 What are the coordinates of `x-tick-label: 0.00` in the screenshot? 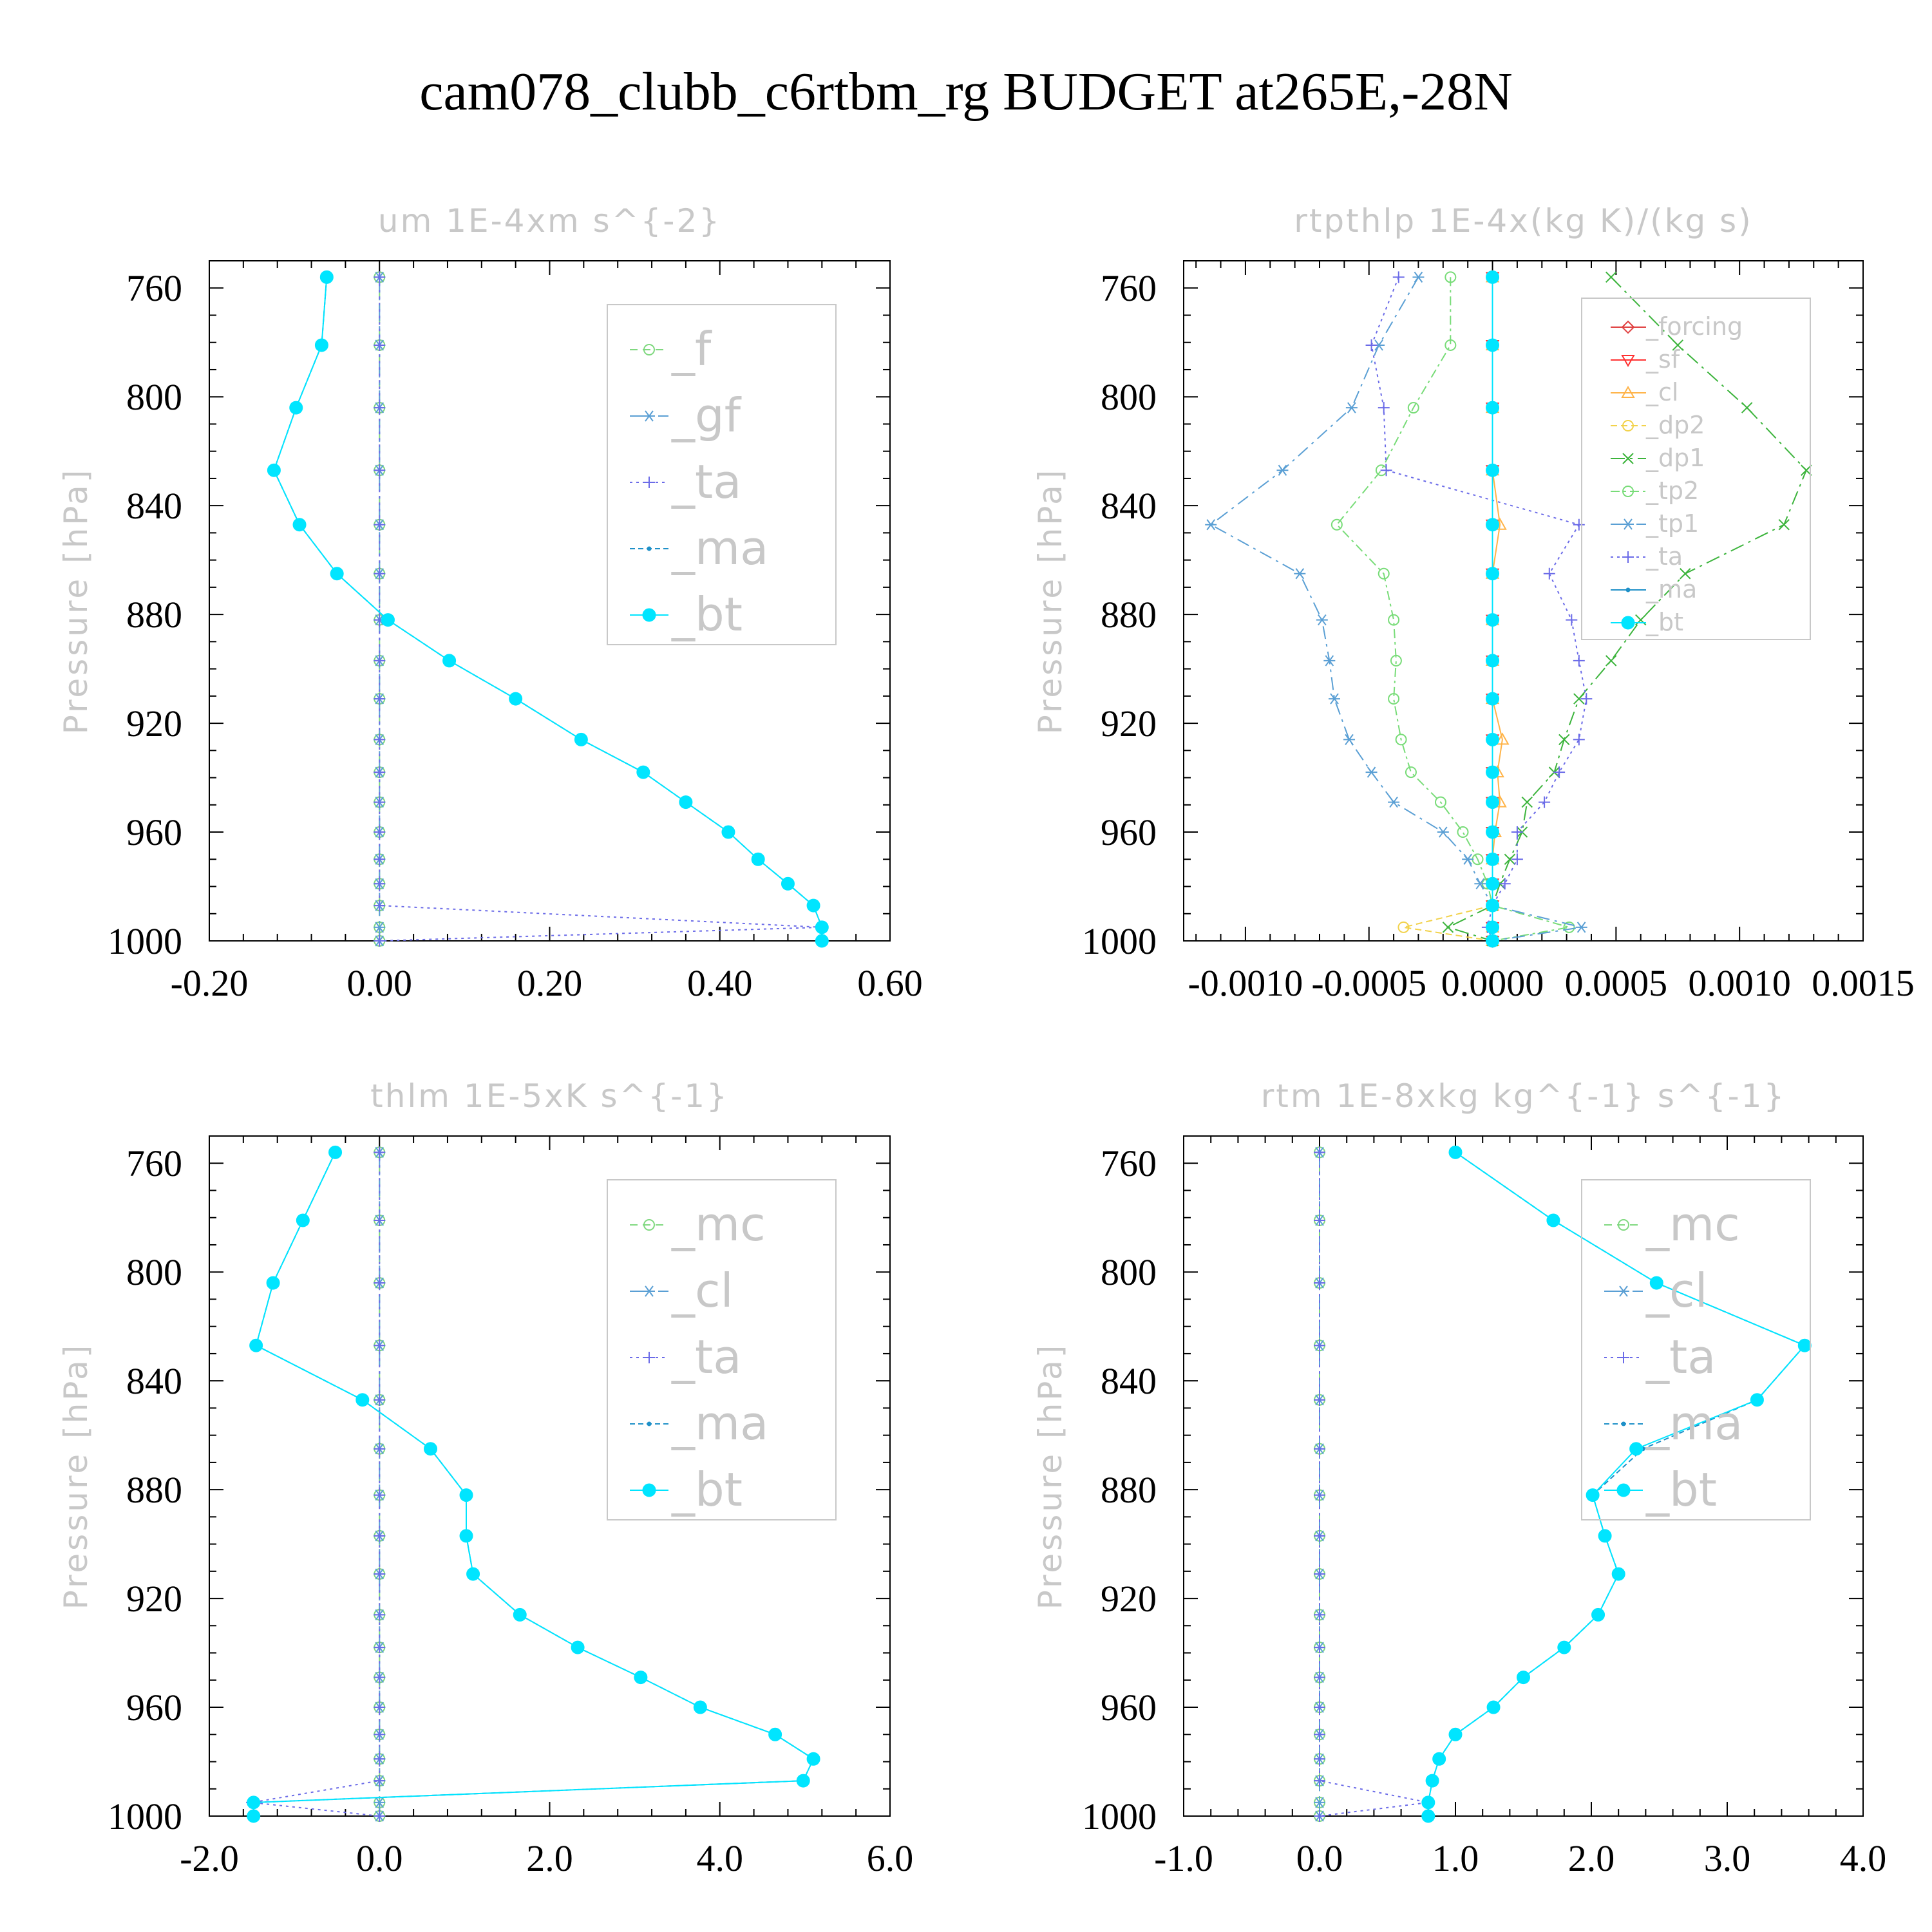 It's located at (380, 983).